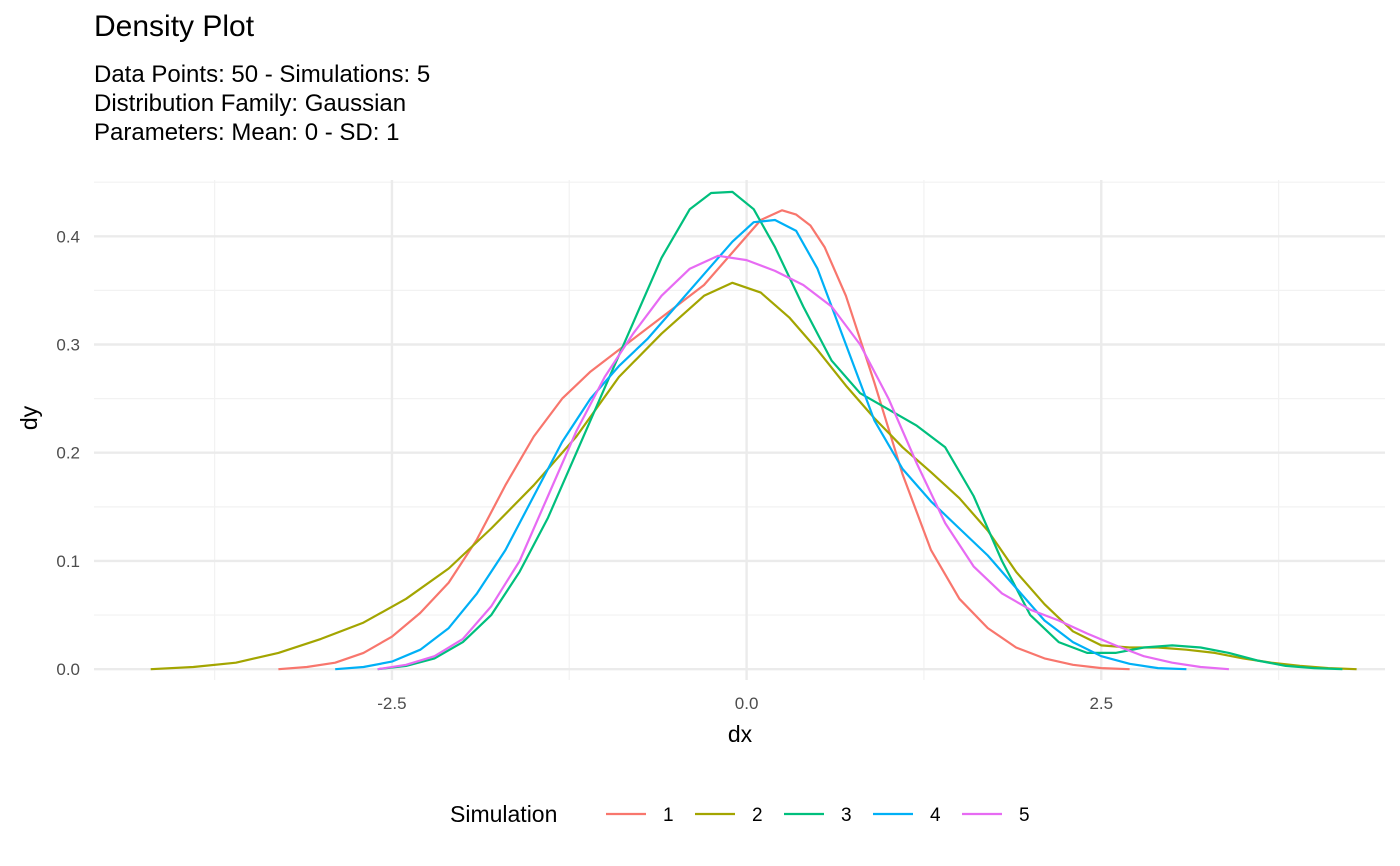 The width and height of the screenshot is (1400, 866). I want to click on subtitle-line-distribution: Distribution Family: Gaussian, so click(250, 103).